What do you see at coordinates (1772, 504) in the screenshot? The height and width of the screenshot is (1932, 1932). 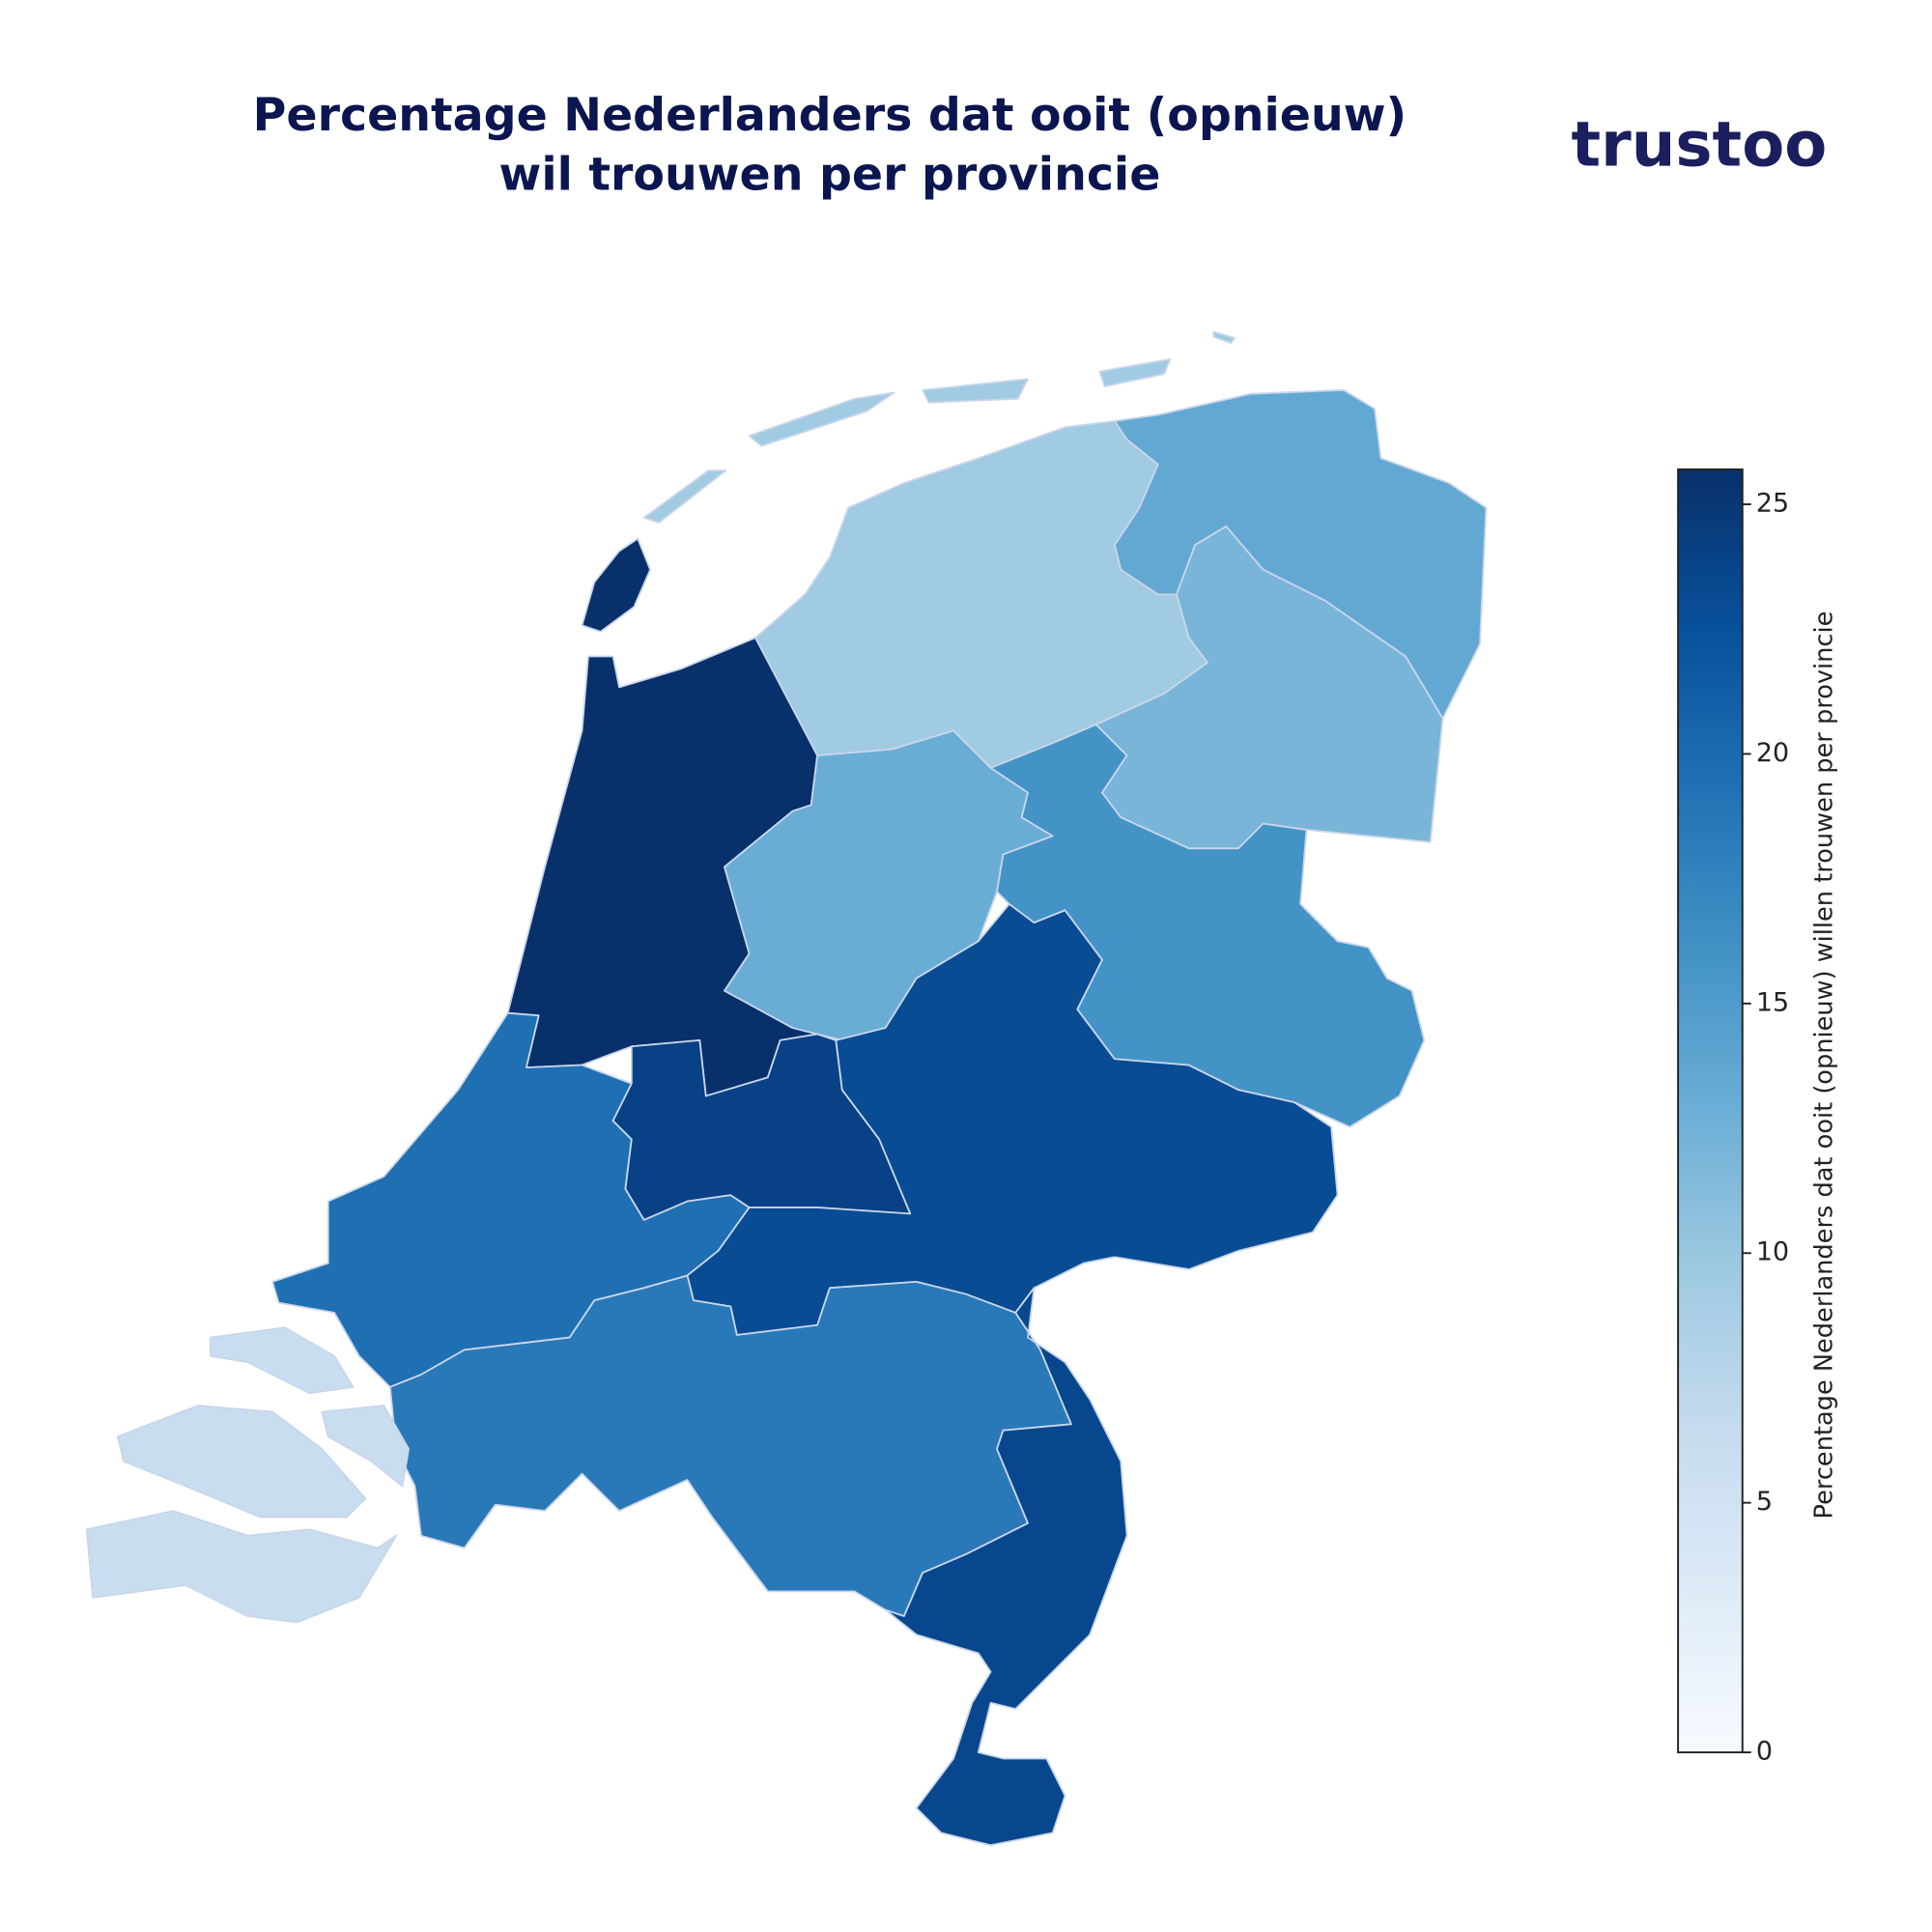 I see `tick-label: 25` at bounding box center [1772, 504].